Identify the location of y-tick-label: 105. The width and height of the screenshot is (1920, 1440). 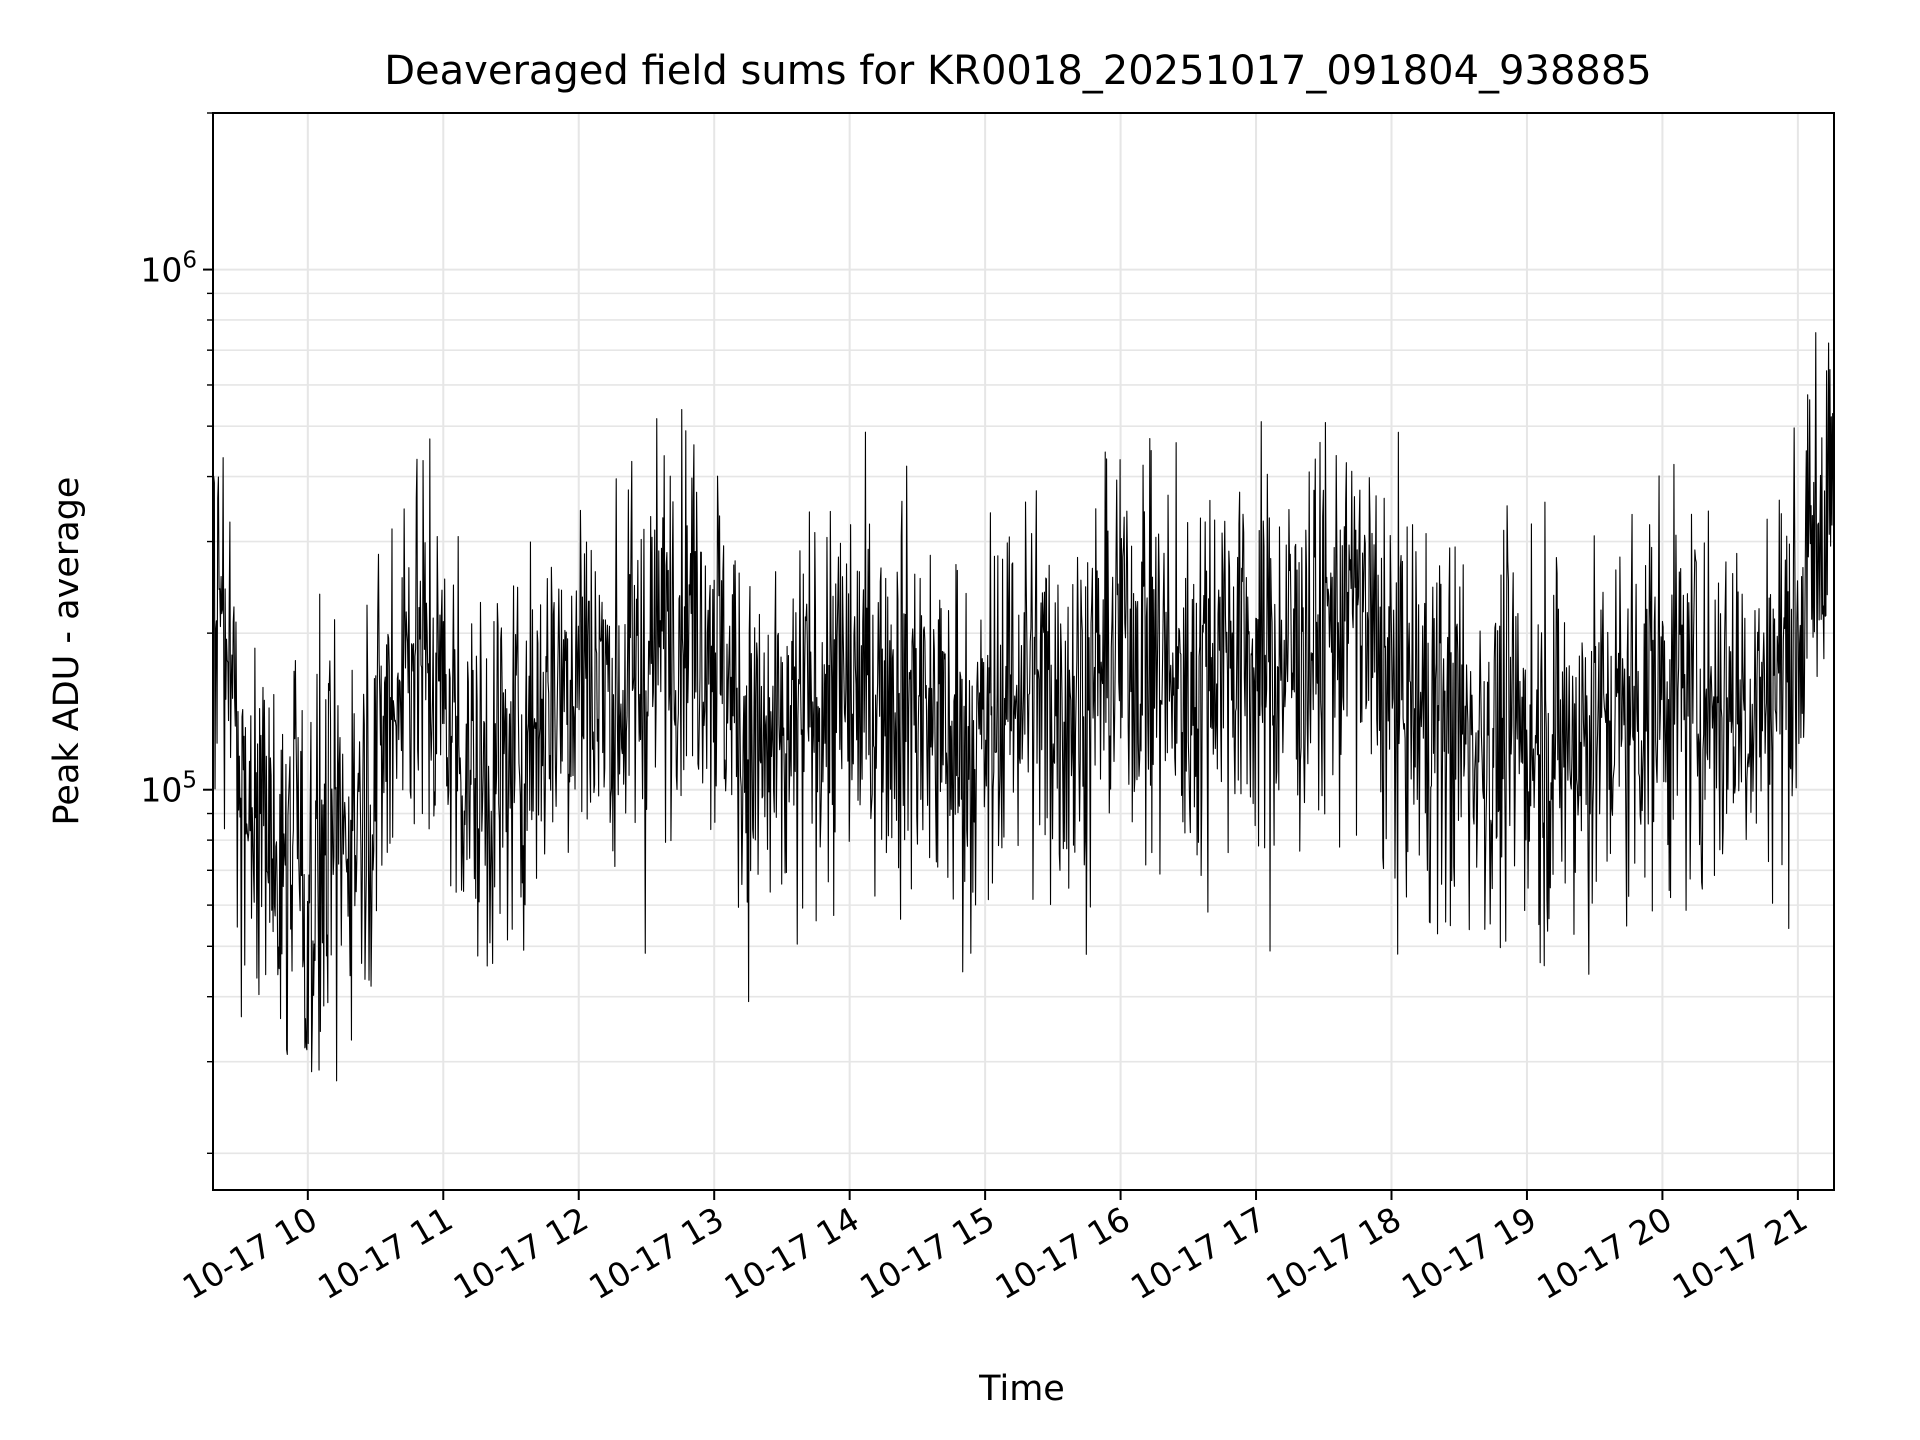
(168, 789).